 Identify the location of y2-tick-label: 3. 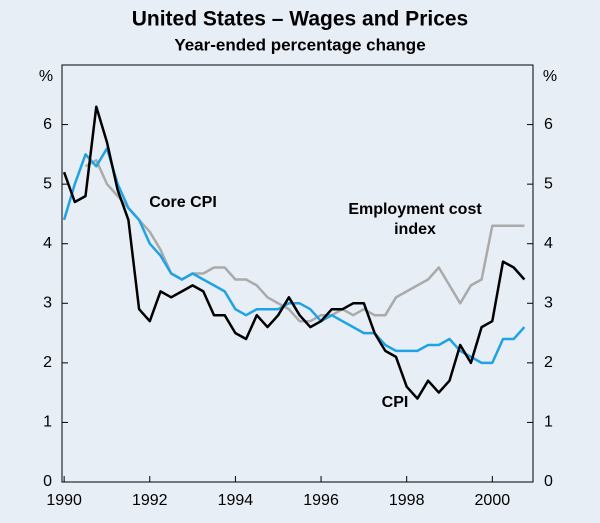
(548, 303).